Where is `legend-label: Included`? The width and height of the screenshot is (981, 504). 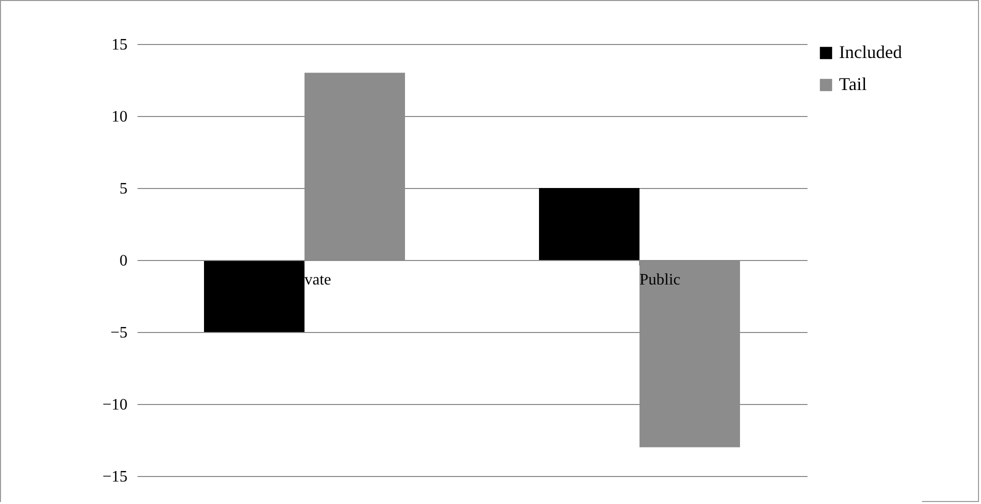 legend-label: Included is located at coordinates (870, 52).